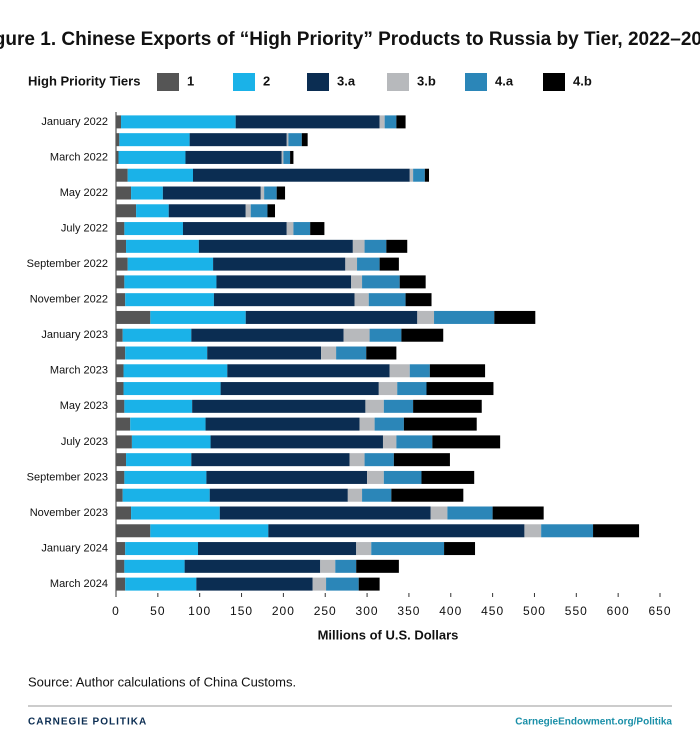  Describe the element at coordinates (190, 80) in the screenshot. I see `legend-label: 1` at that location.